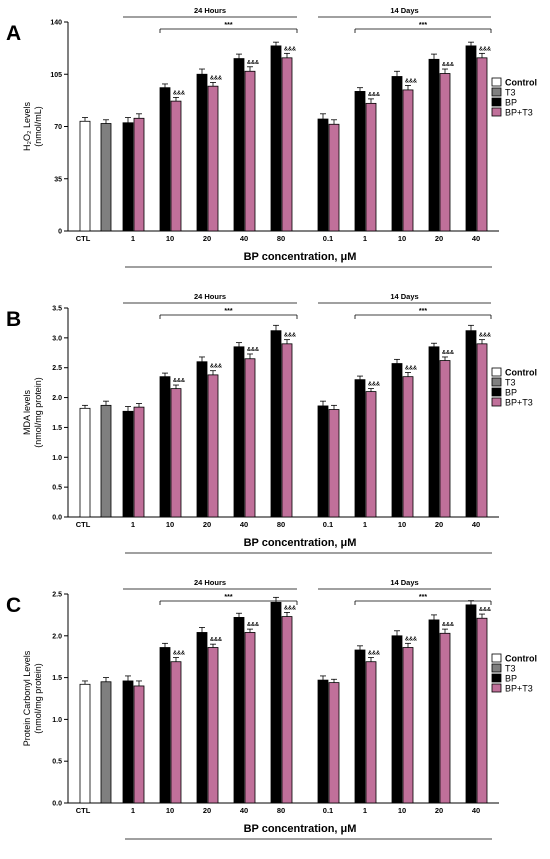  What do you see at coordinates (58, 179) in the screenshot?
I see `y-tick-label: 35` at bounding box center [58, 179].